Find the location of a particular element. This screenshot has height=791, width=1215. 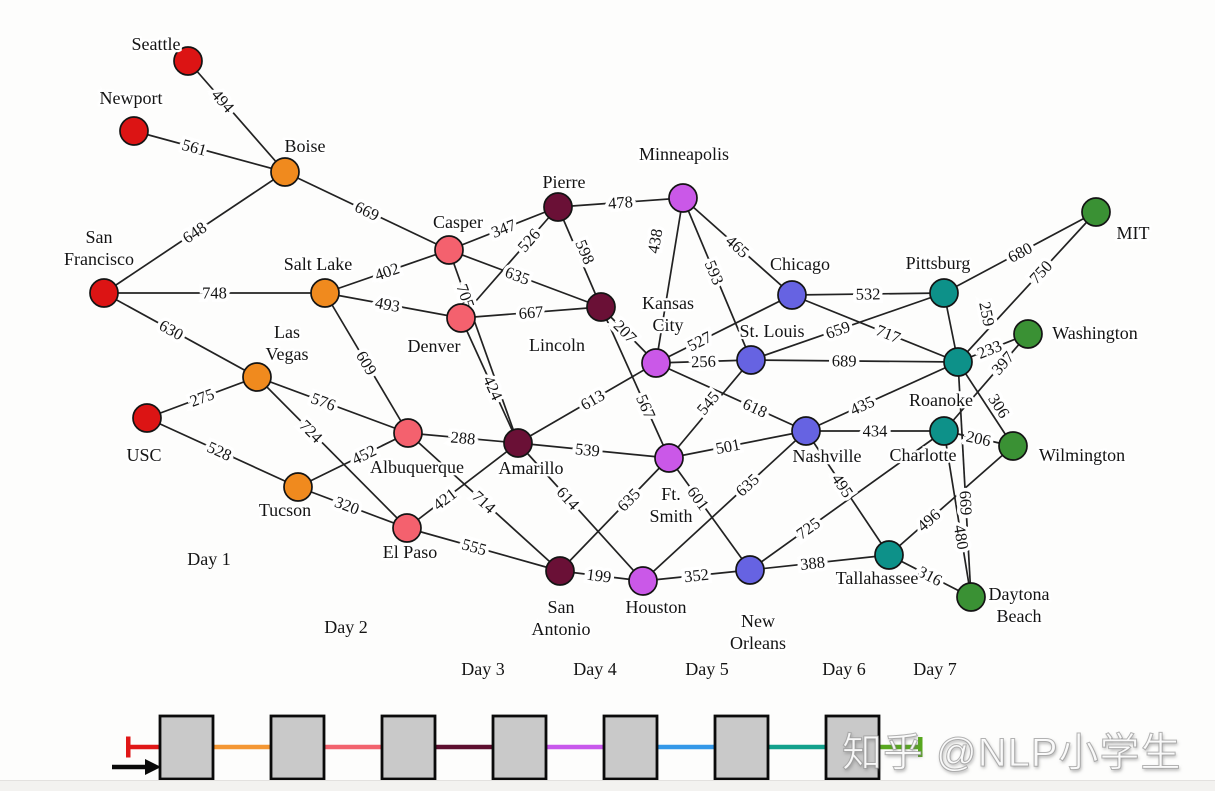

city-label-roa: Roanoke is located at coordinates (941, 400).